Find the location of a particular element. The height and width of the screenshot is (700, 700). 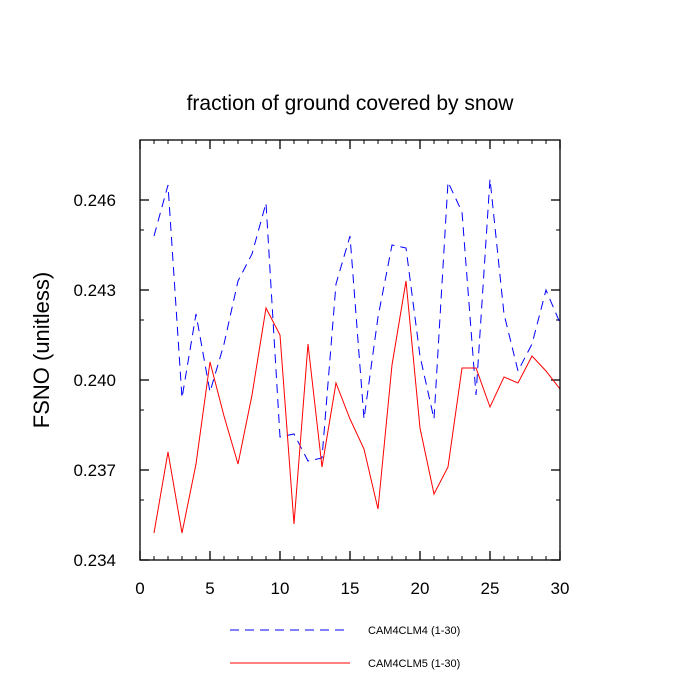

legend: CAM4CLM4 (1-30) CAM4CLM5 (1-30) is located at coordinates (345, 647).